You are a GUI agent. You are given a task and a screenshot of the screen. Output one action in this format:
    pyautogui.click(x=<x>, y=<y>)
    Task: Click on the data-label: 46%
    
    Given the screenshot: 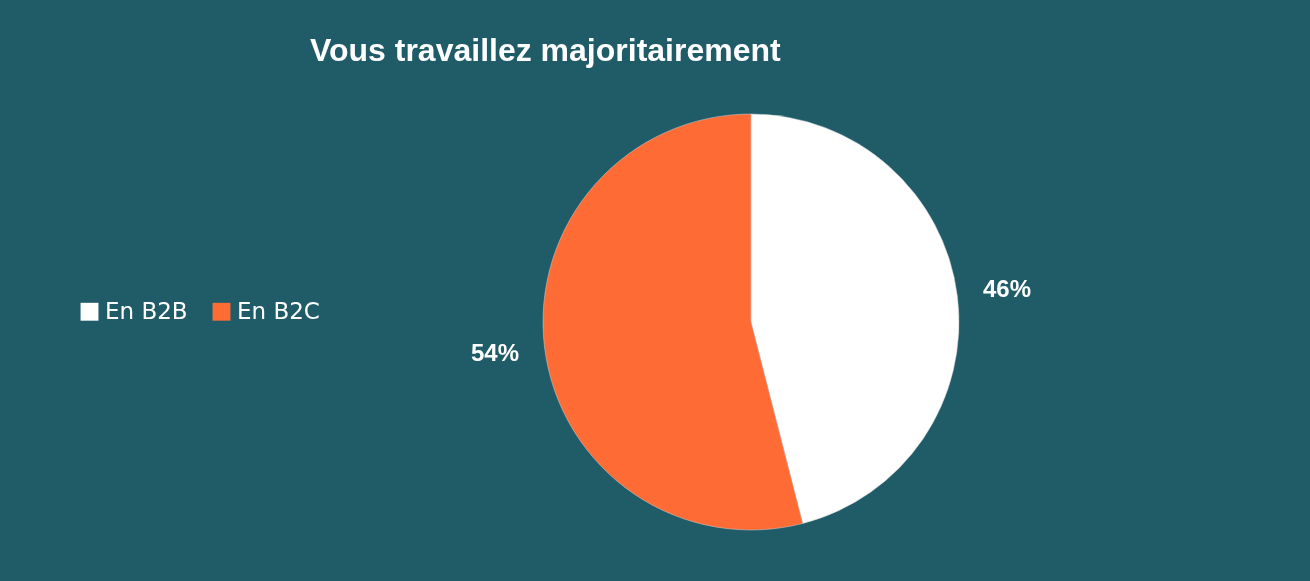 What is the action you would take?
    pyautogui.click(x=1006, y=288)
    